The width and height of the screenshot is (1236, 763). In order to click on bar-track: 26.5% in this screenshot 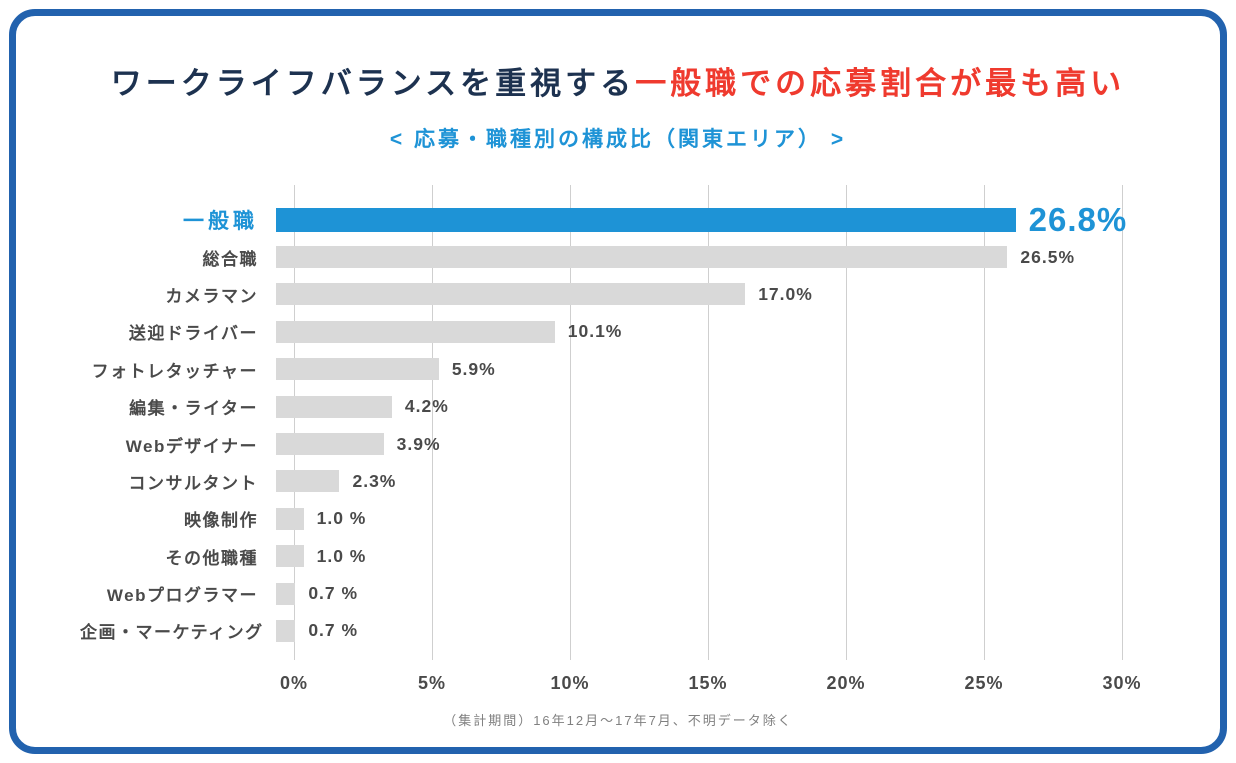, I will do `click(690, 257)`.